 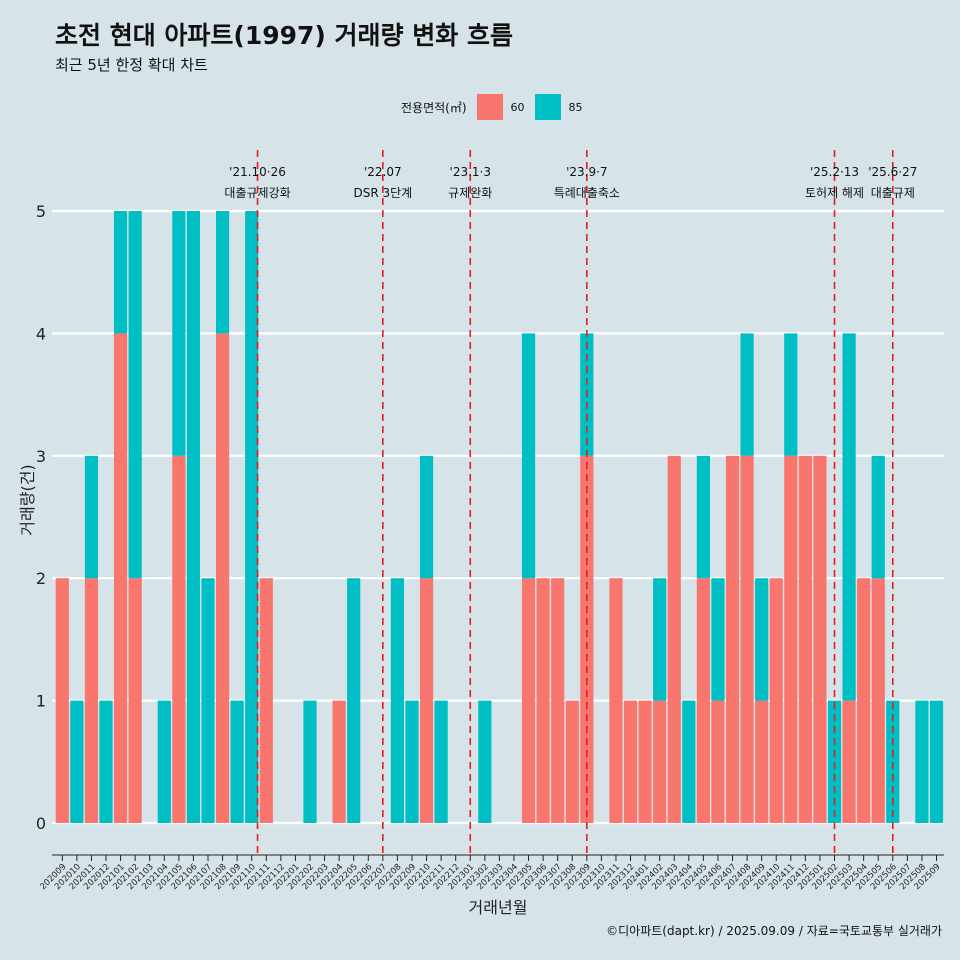 I want to click on legend-label-60: 60, so click(x=517, y=107).